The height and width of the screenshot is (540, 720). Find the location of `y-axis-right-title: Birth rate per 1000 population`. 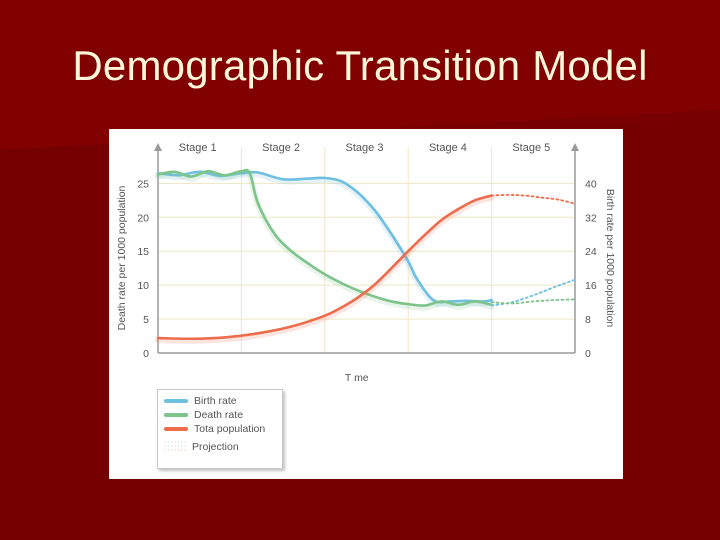

y-axis-right-title: Birth rate per 1000 population is located at coordinates (610, 258).